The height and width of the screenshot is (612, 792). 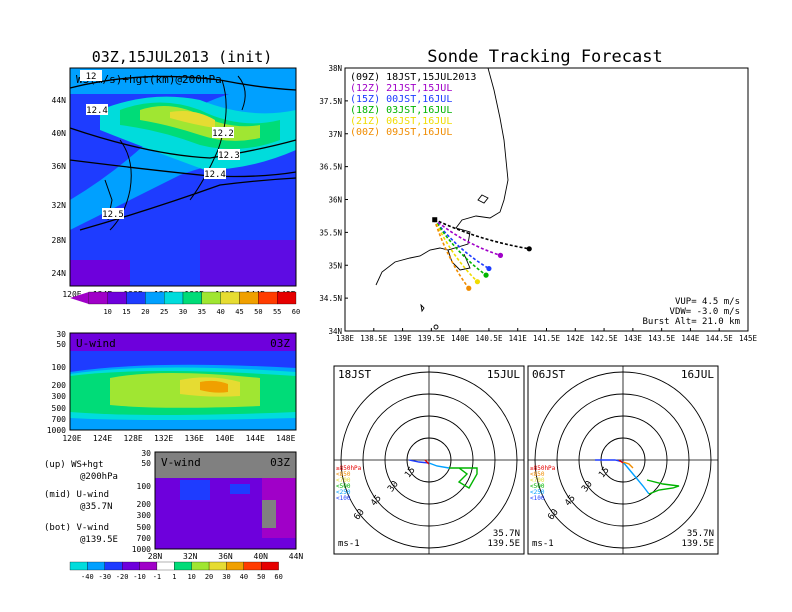 What do you see at coordinates (144, 504) in the screenshot?
I see `y-tick-label: 200` at bounding box center [144, 504].